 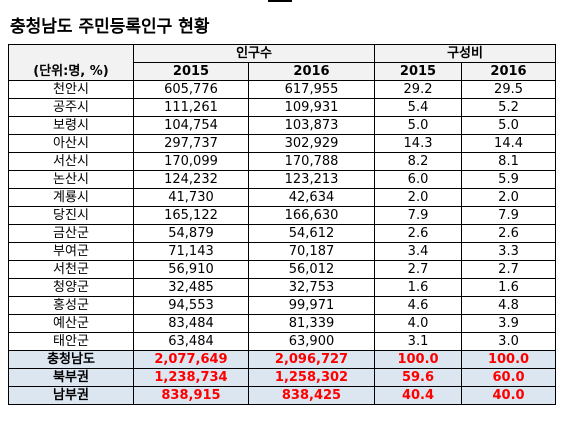 I want to click on population-2016-cell: 2,096,727, so click(x=311, y=359).